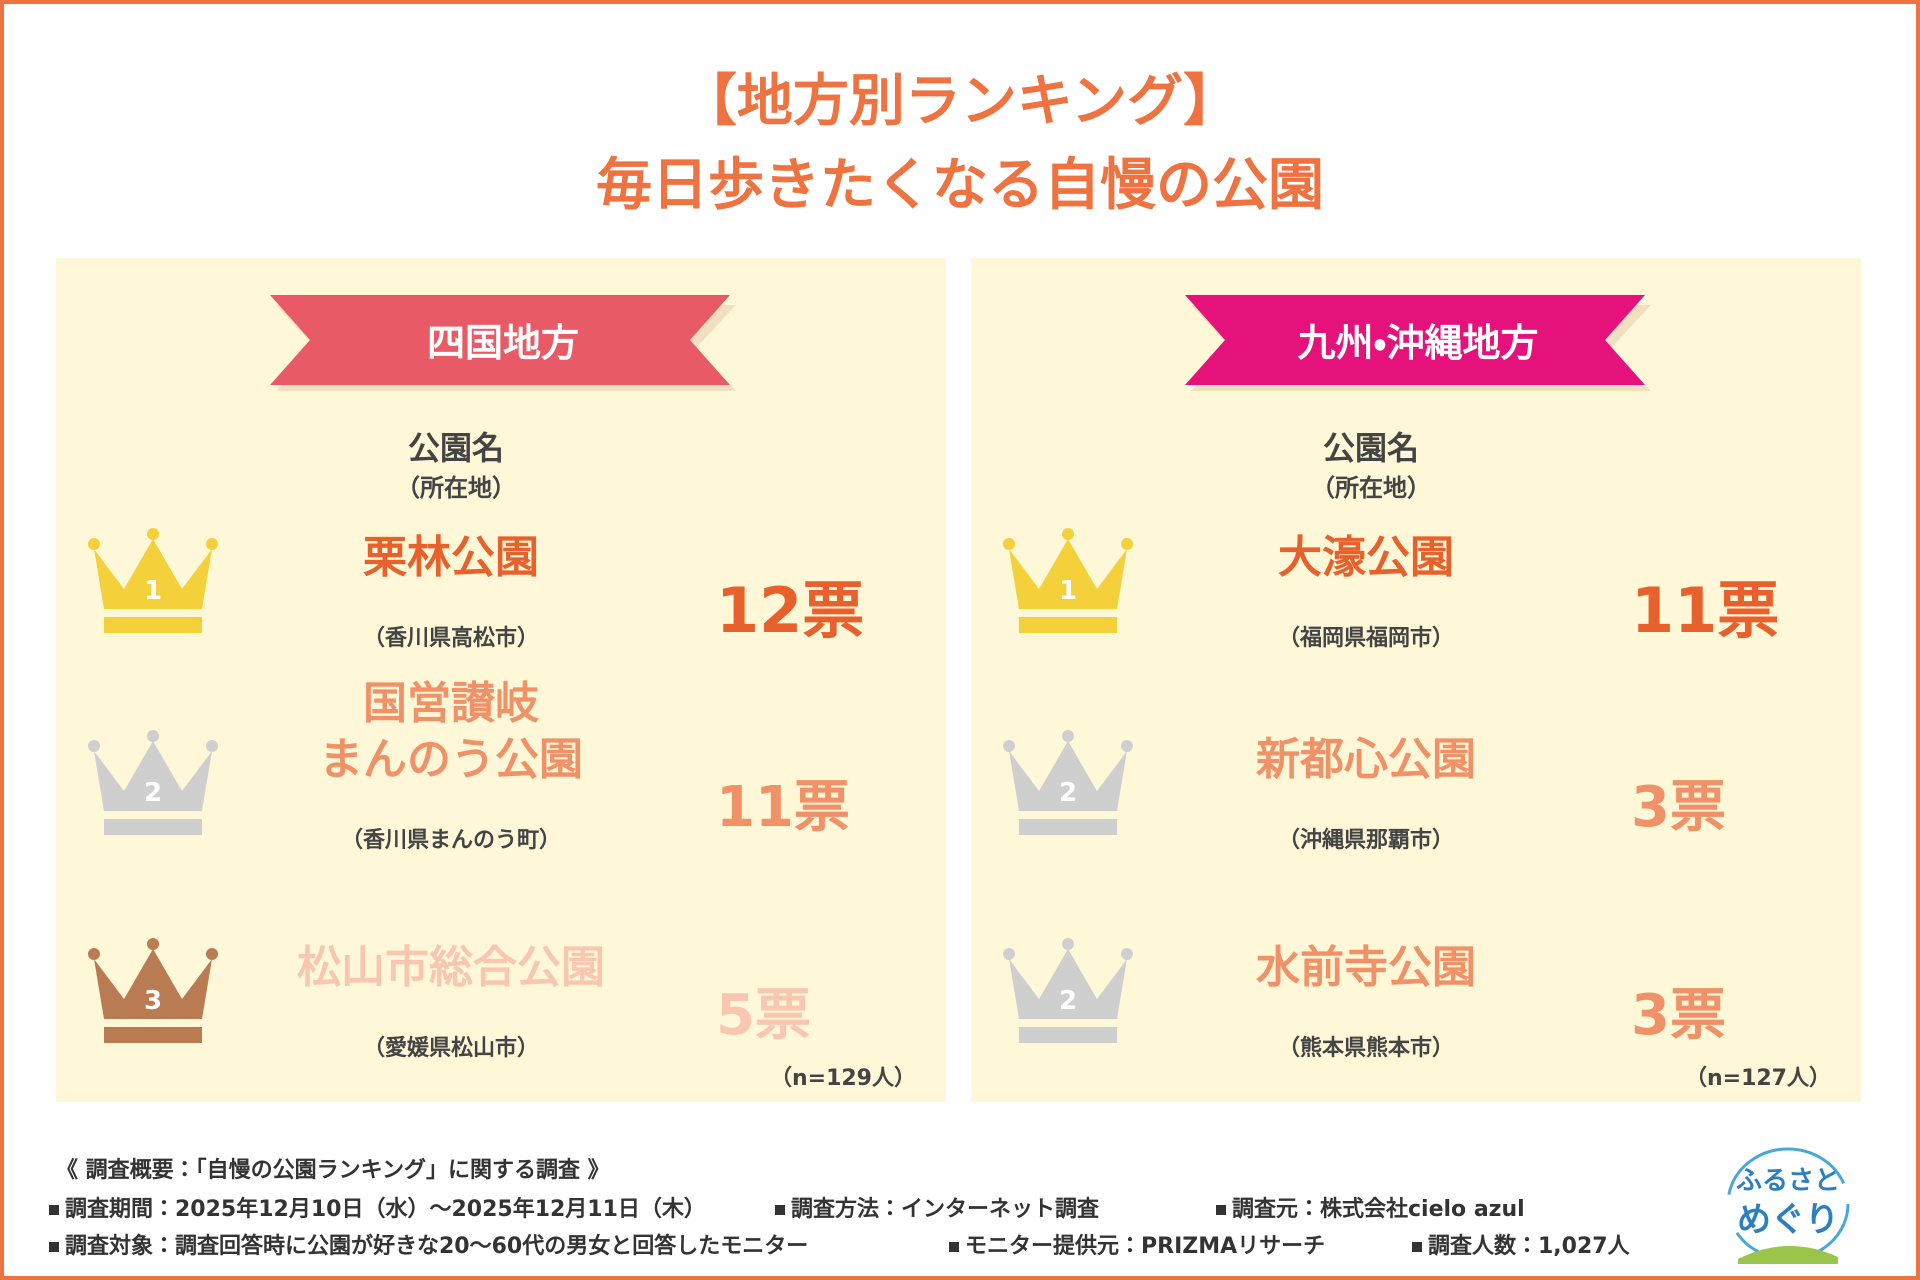  I want to click on survey-item: モニター提供元：PRIZMAリサーチ, so click(1137, 1244).